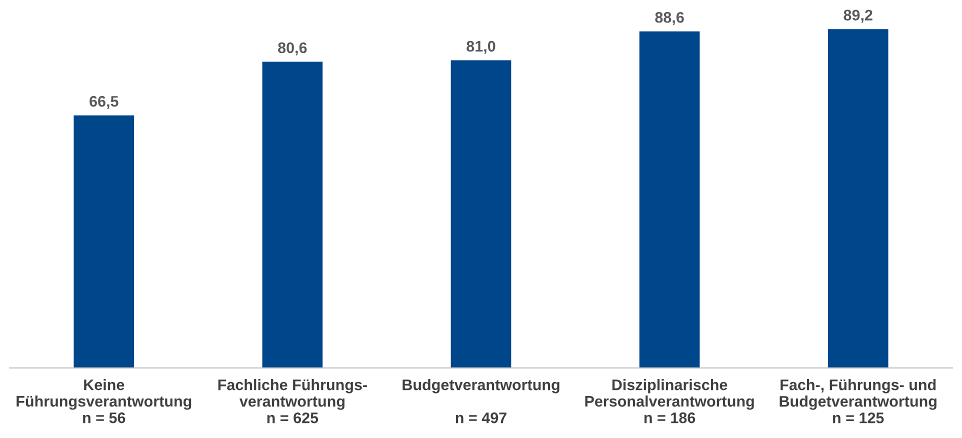 The height and width of the screenshot is (438, 962). What do you see at coordinates (858, 16) in the screenshot?
I see `data-label: 89,2` at bounding box center [858, 16].